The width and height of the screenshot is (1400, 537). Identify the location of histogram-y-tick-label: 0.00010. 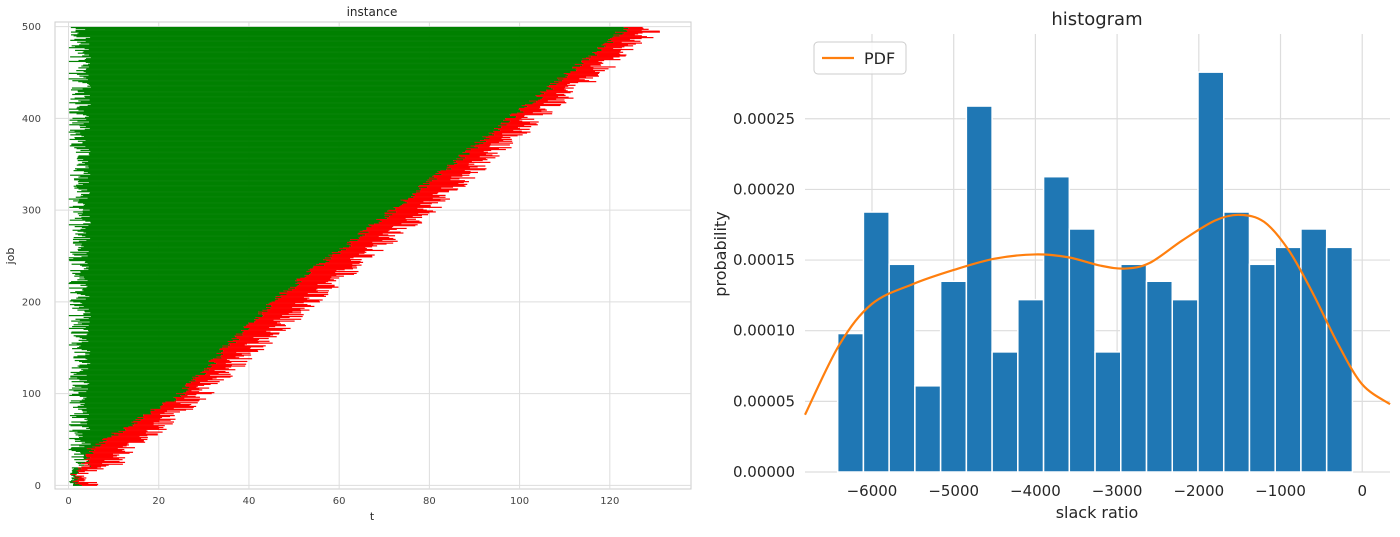
(764, 331).